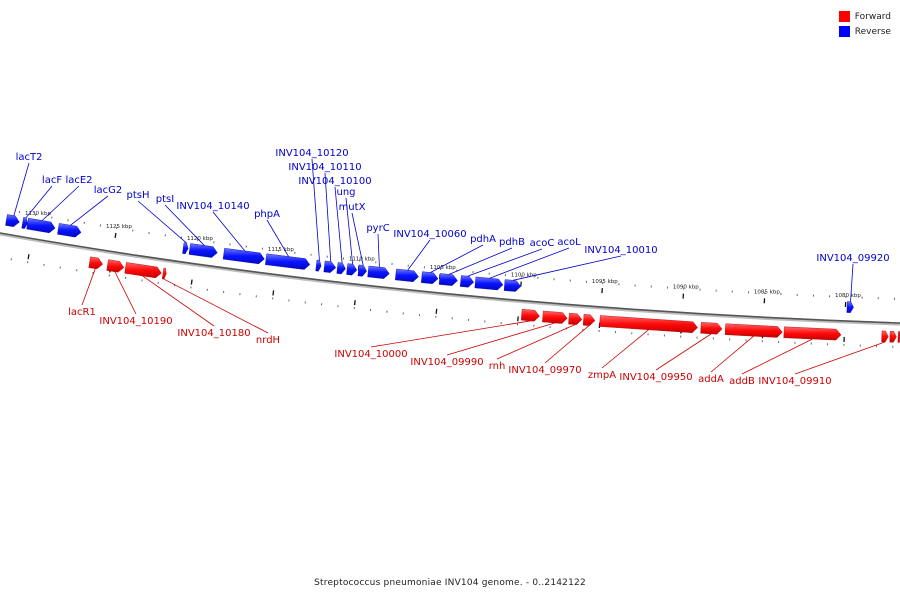 The image size is (900, 600). I want to click on gene-label: addA, so click(711, 379).